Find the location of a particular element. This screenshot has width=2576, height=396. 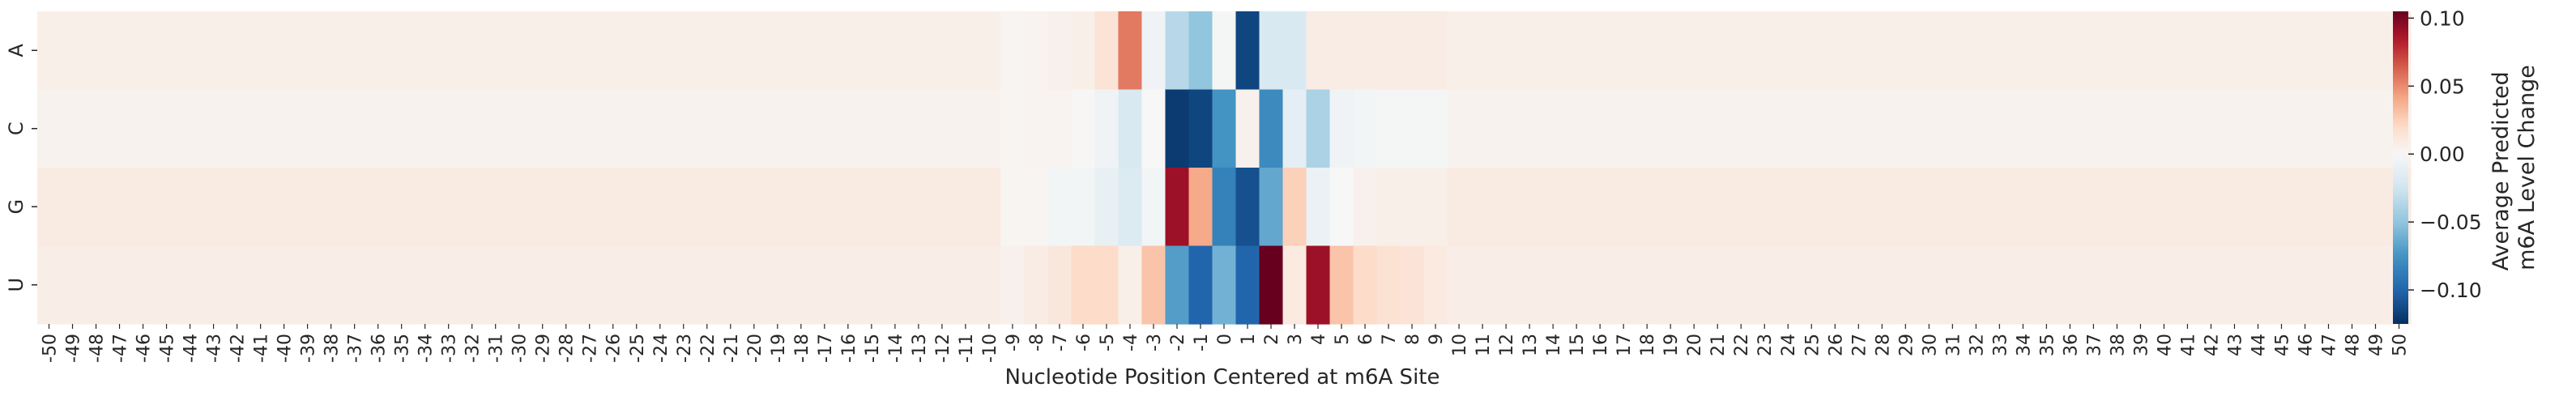

x-tick-label: 43 is located at coordinates (2235, 345).